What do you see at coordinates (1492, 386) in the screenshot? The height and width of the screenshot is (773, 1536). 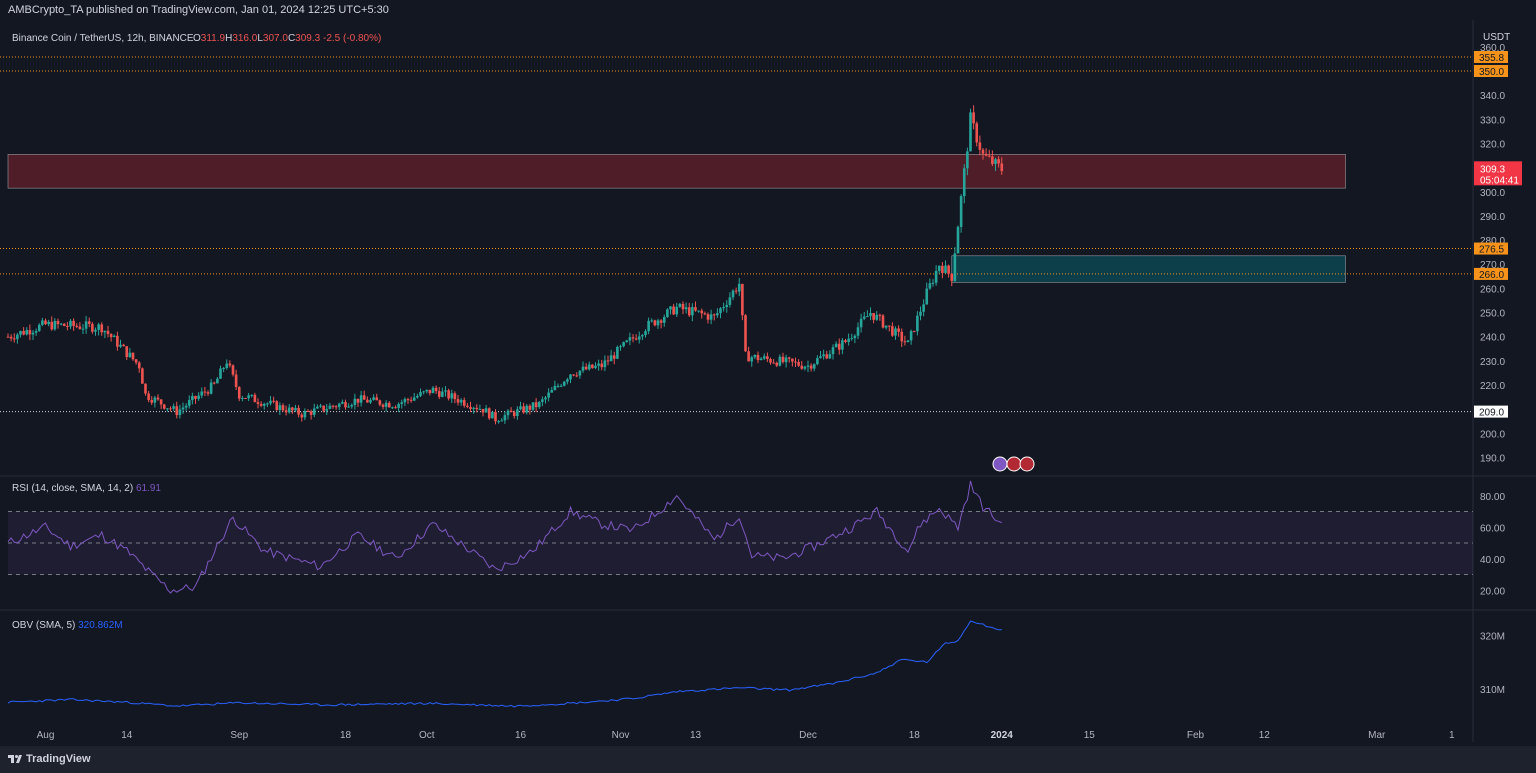 I see `price-tick-label: 220.0` at bounding box center [1492, 386].